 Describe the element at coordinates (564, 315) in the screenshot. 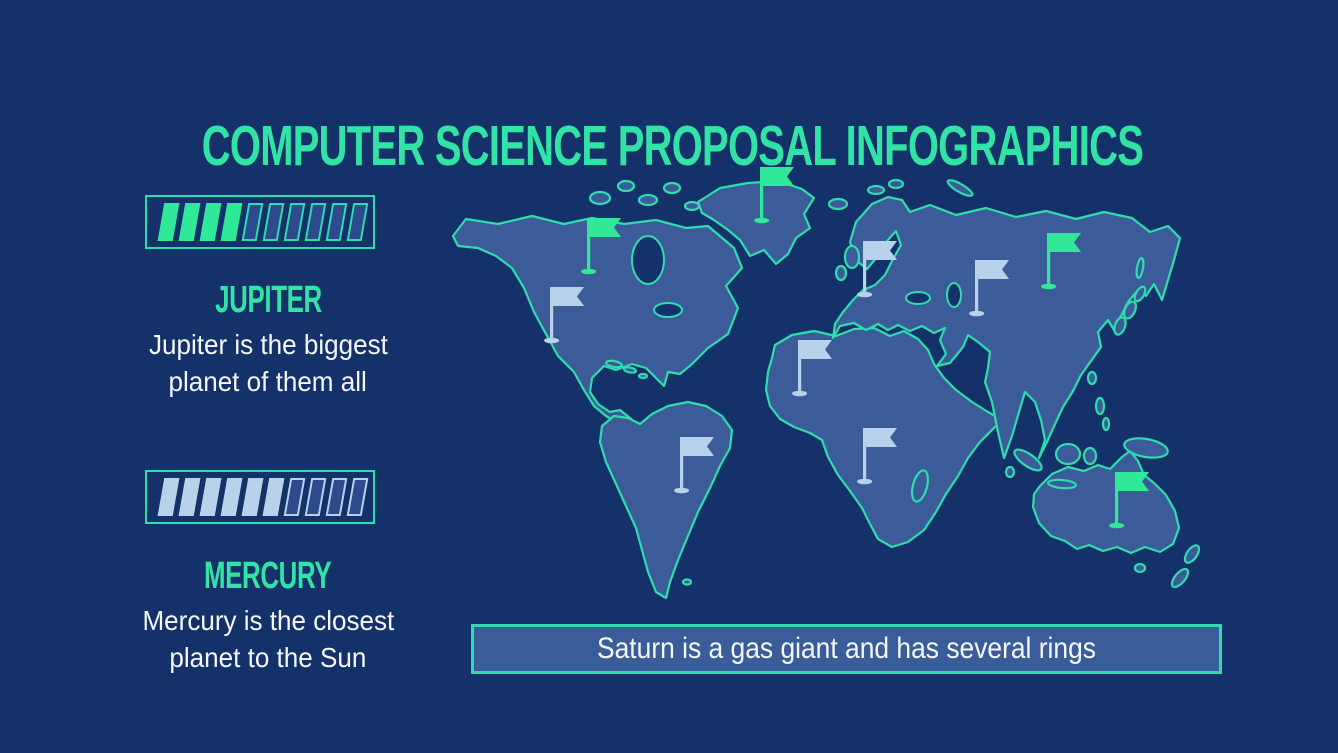

I see `map-flag-west-usa` at that location.